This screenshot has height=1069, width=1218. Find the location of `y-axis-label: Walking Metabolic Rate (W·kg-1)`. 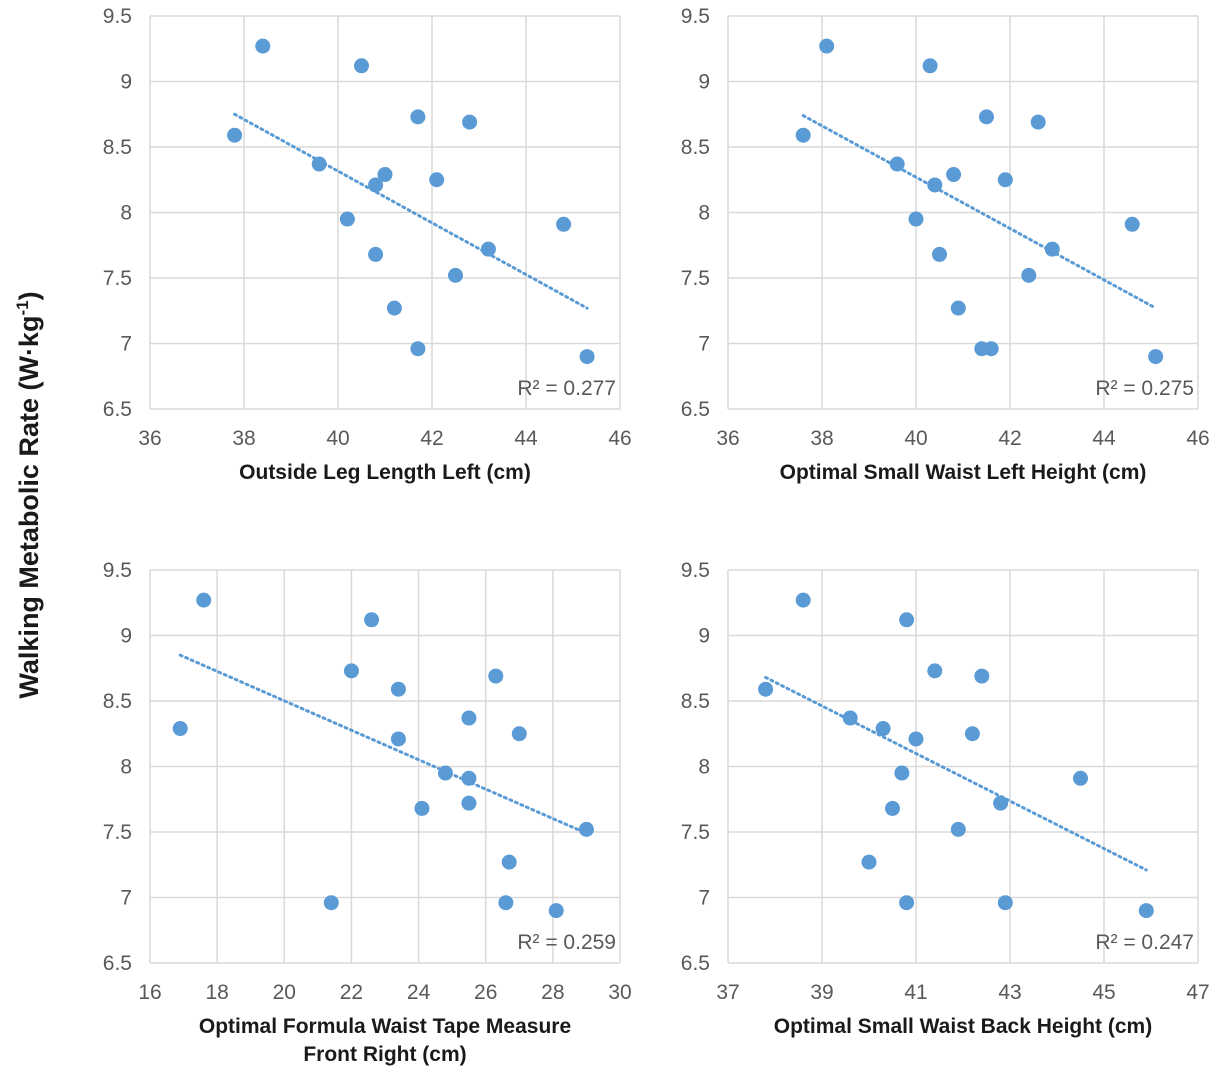

y-axis-label: Walking Metabolic Rate (W·kg-1) is located at coordinates (28, 494).